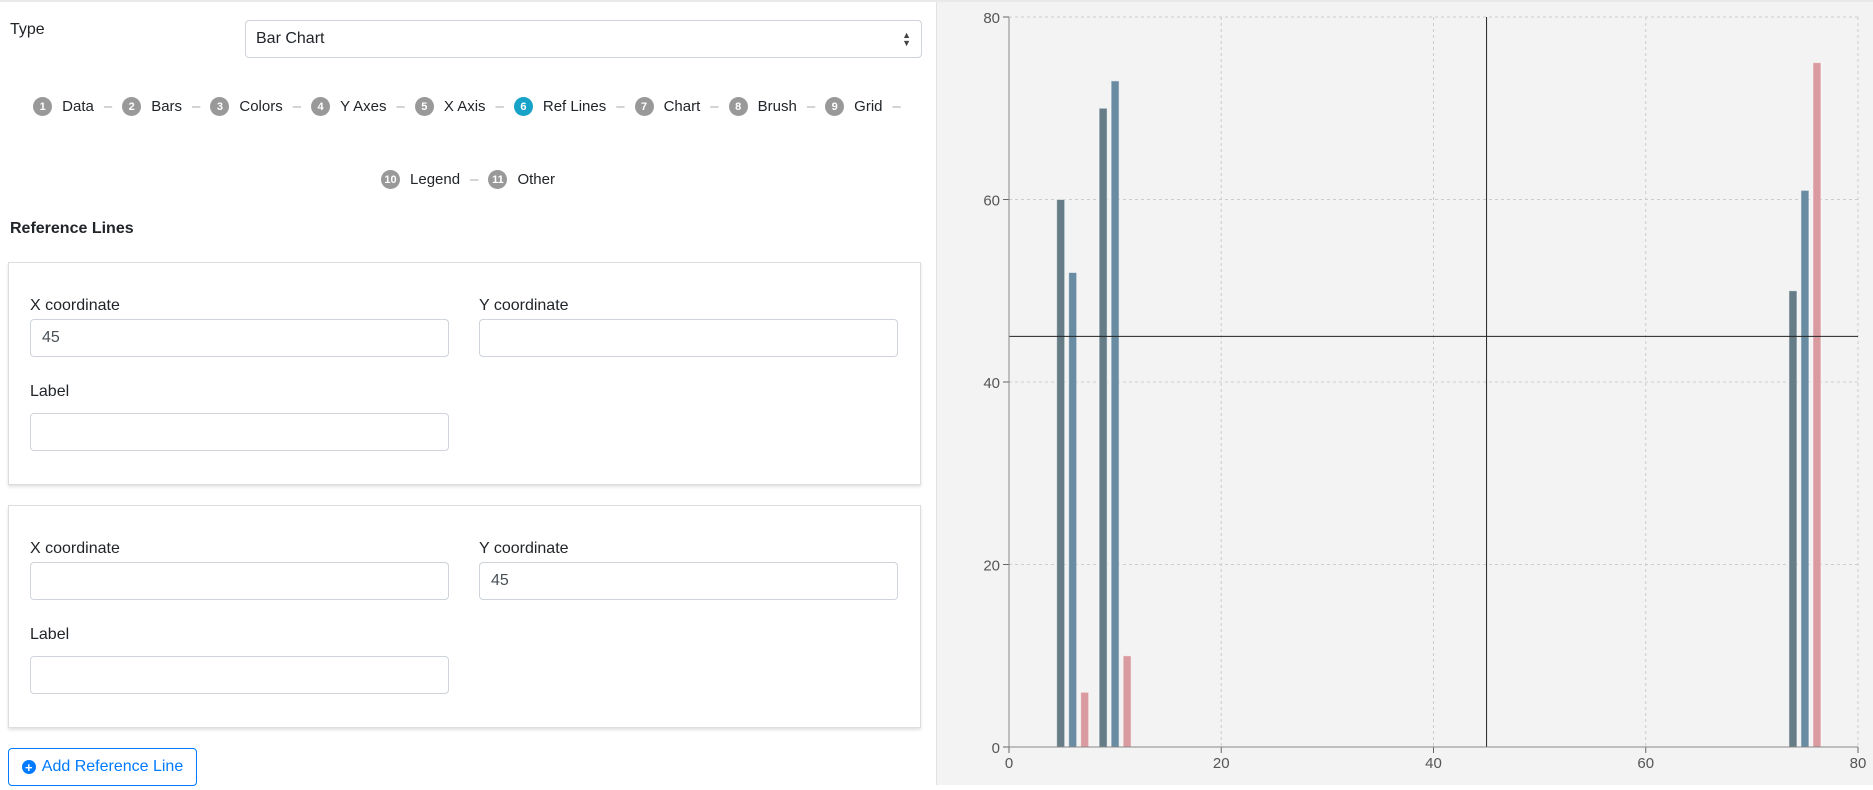  What do you see at coordinates (688, 581) in the screenshot?
I see `y-coordinate-input: 45` at bounding box center [688, 581].